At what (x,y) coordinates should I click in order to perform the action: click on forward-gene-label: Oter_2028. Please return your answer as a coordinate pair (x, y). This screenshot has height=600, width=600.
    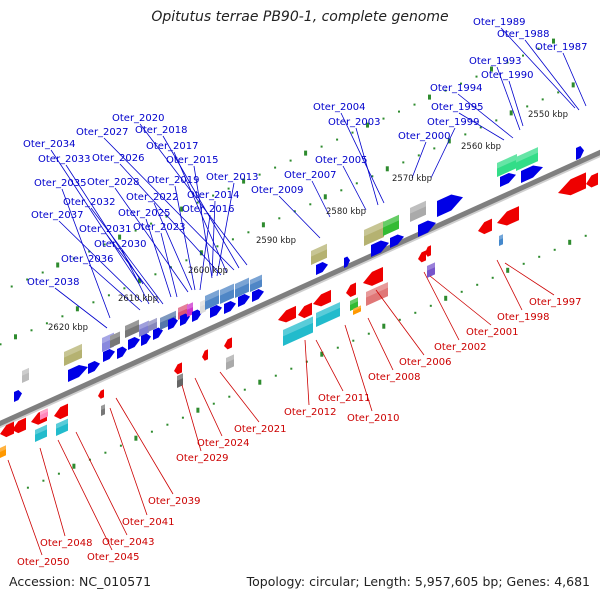
    Looking at the image, I should click on (113, 182).